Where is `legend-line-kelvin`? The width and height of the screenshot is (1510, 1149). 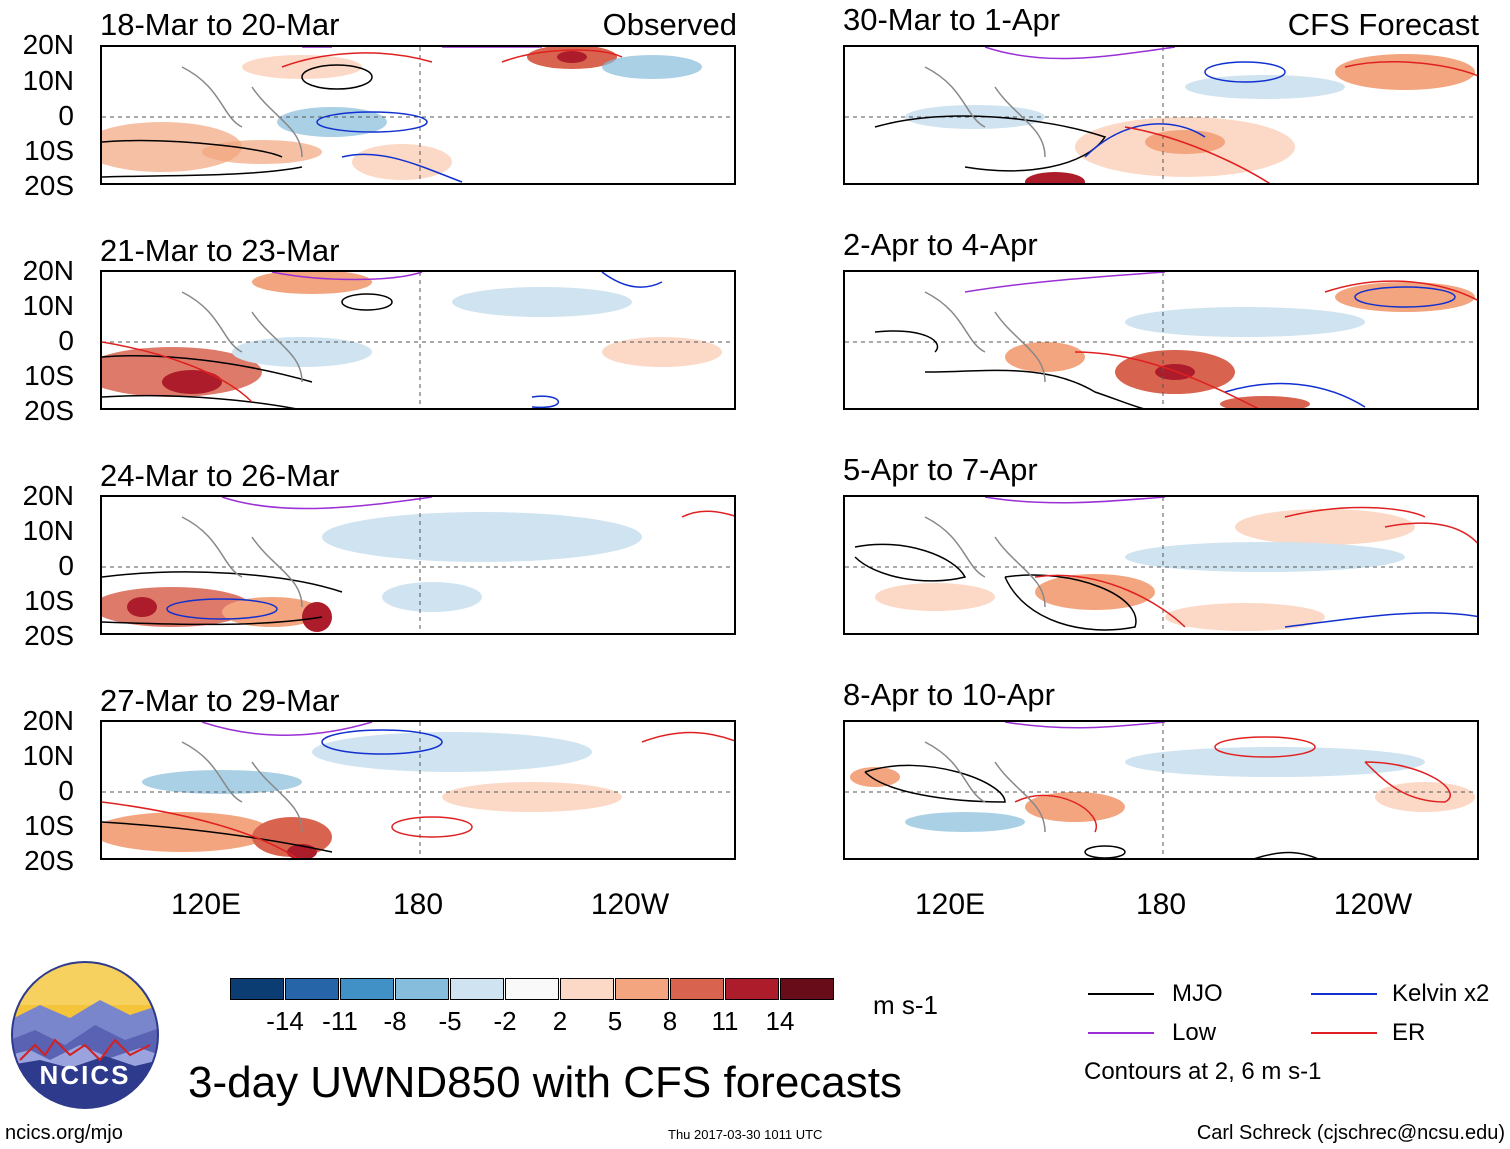 legend-line-kelvin is located at coordinates (1344, 994).